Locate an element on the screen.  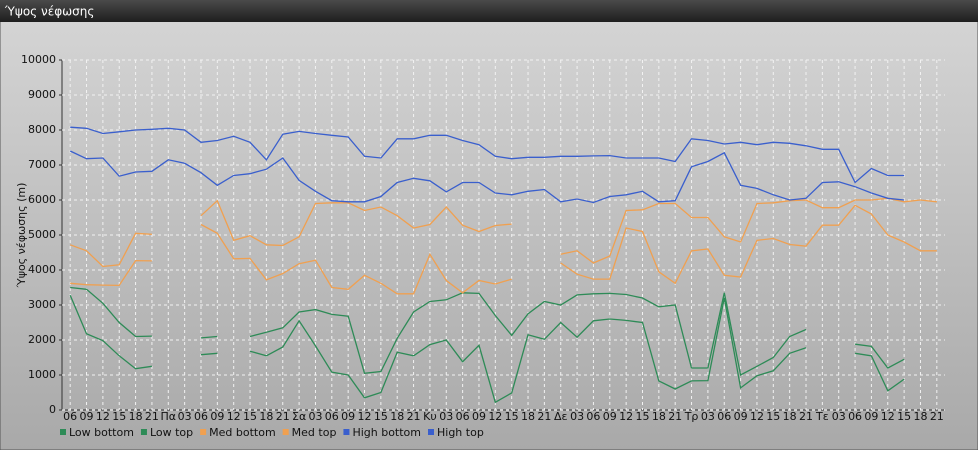
y-tick-label: 1000 is located at coordinates (42, 374).